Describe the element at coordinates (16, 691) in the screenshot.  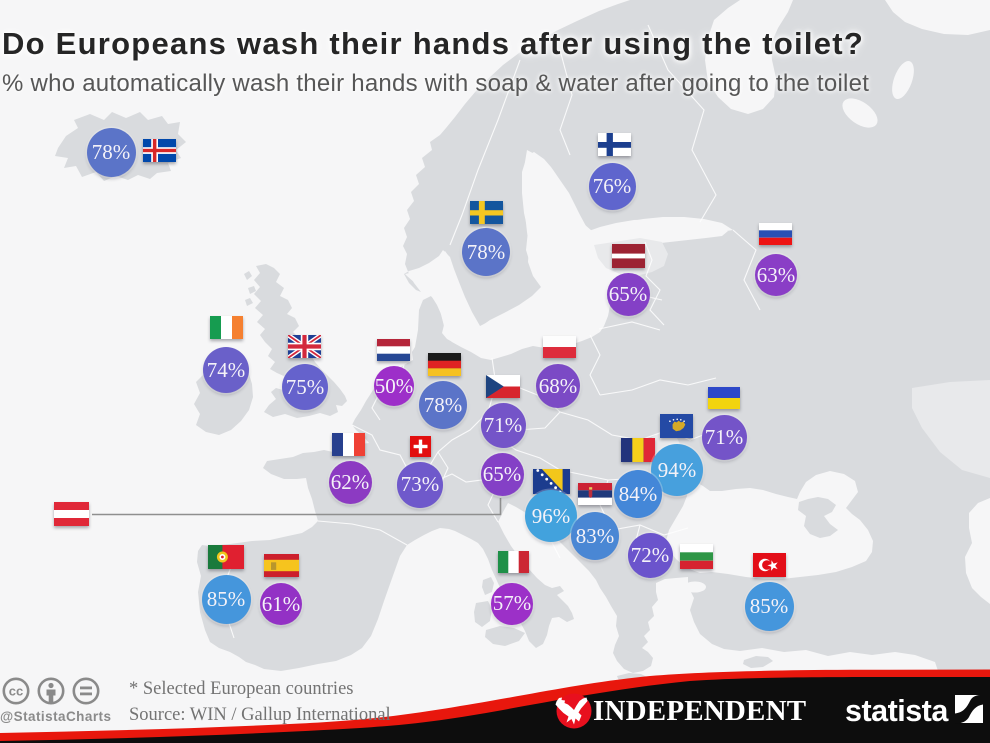
I see `svg-text: cc` at that location.